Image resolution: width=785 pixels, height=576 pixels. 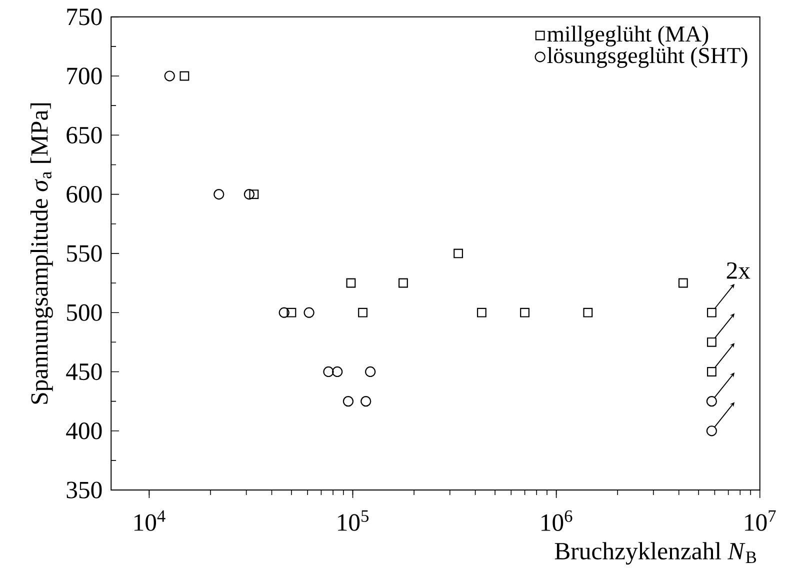 I want to click on y-tick-label: 750, so click(x=84, y=17).